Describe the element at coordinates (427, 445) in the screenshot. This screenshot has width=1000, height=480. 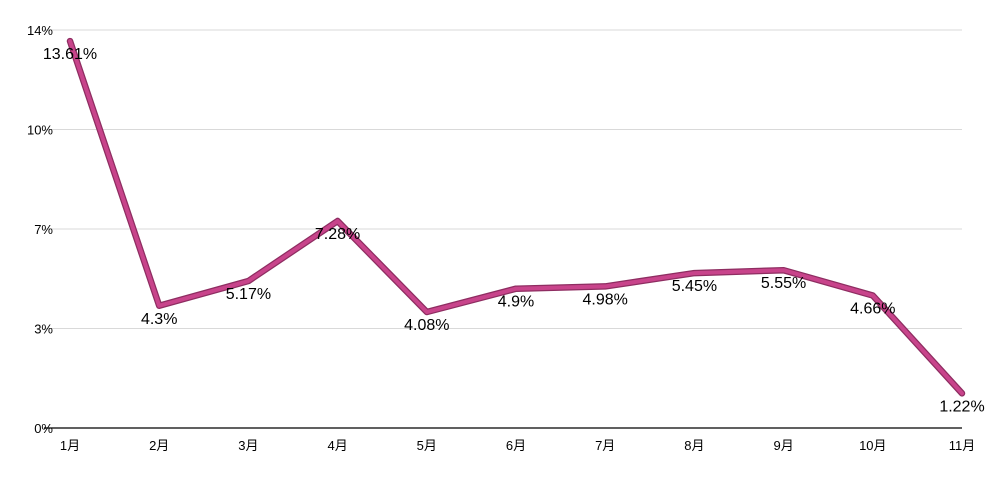
I see `x-tick-label: 5月` at that location.